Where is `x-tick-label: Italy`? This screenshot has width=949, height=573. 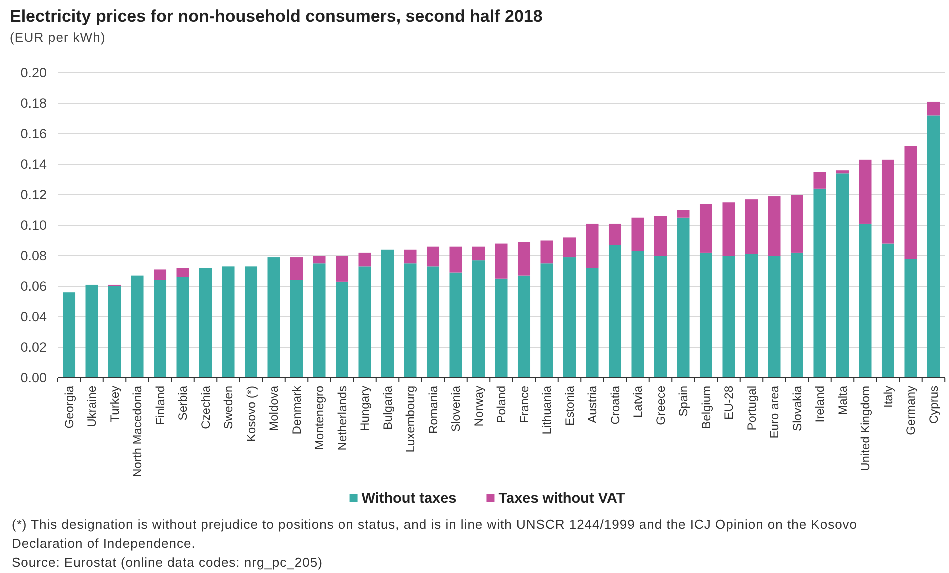 x-tick-label: Italy is located at coordinates (888, 397).